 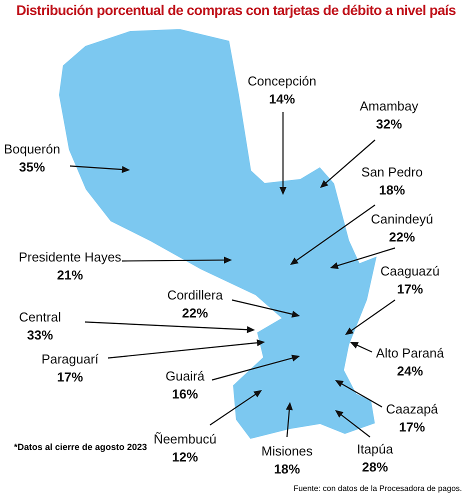 What do you see at coordinates (185, 394) in the screenshot?
I see `data-label: 16%` at bounding box center [185, 394].